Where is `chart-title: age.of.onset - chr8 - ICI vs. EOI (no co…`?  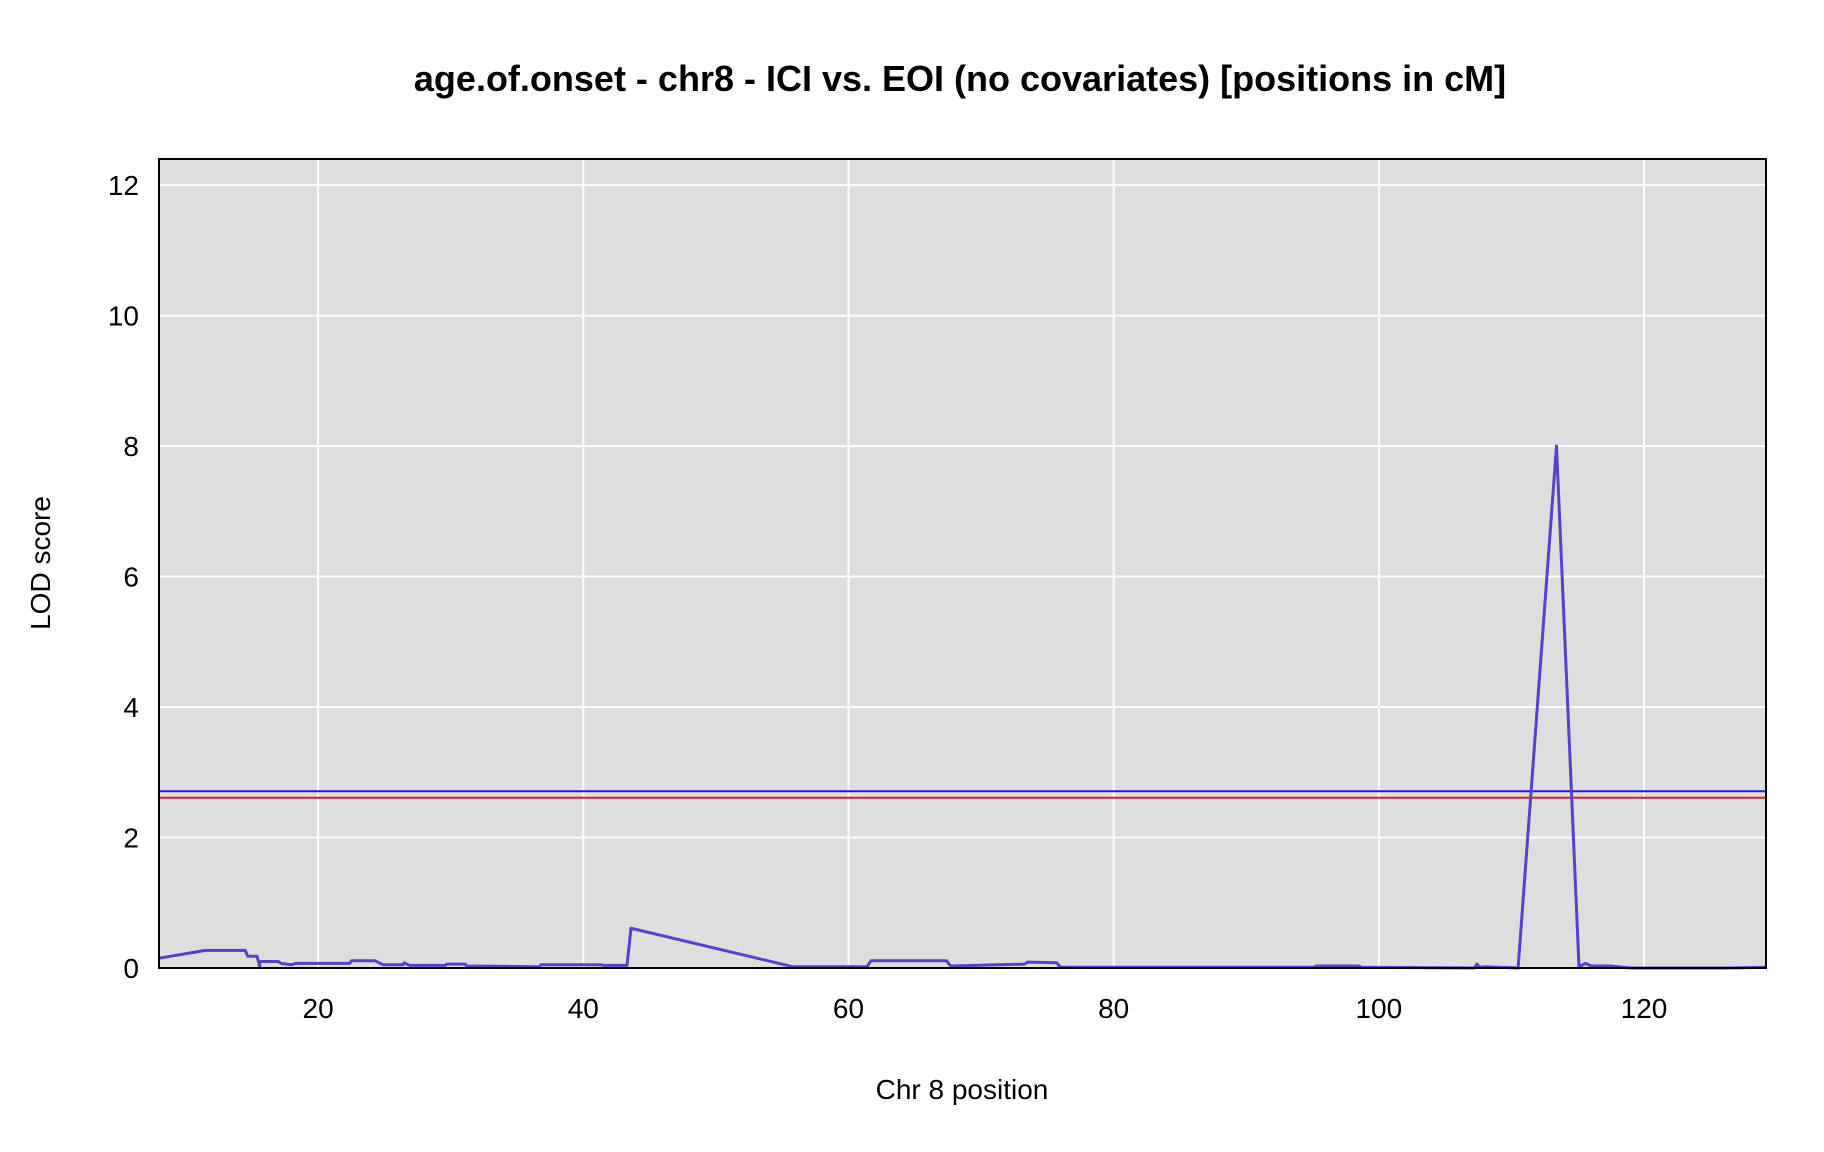
chart-title: age.of.onset - chr8 - ICI vs. EOI (no co… is located at coordinates (960, 78).